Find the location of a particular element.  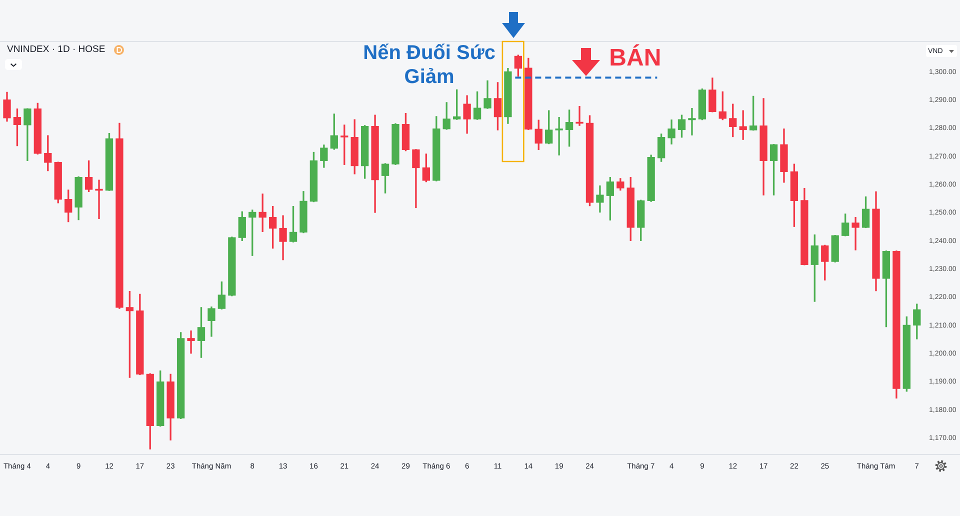

ref-line-label: BÁN is located at coordinates (635, 58).